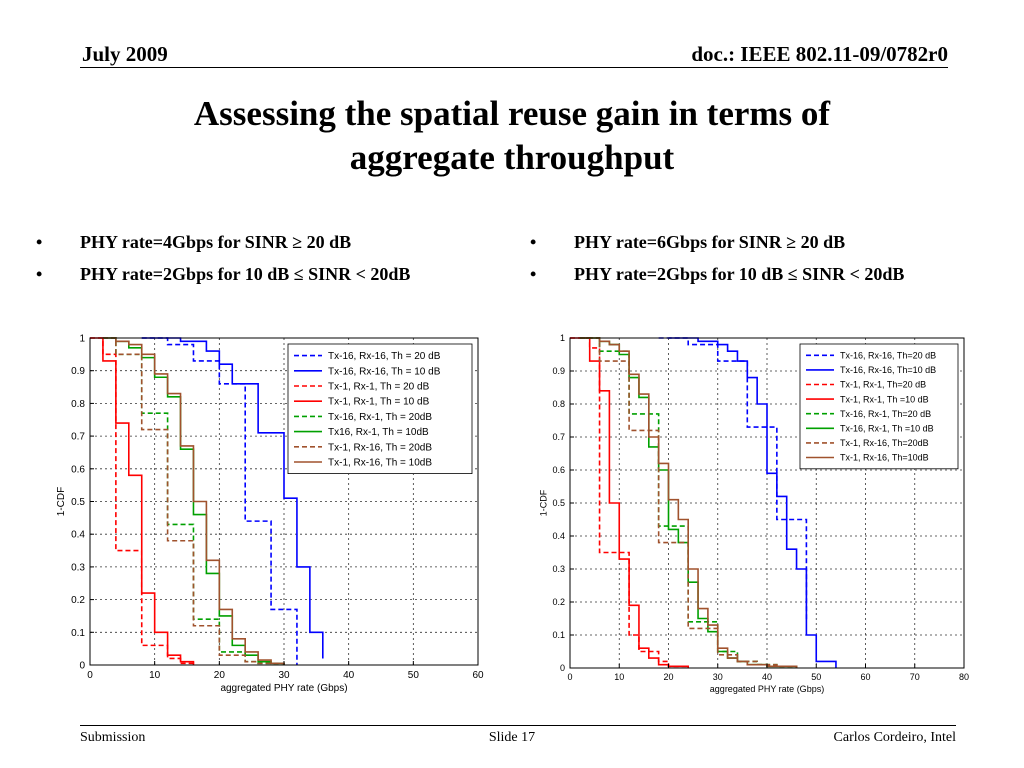 Image resolution: width=1024 pixels, height=768 pixels. Describe the element at coordinates (884, 443) in the screenshot. I see `legend-label: Tx-1, Rx-16, Th=20dB` at that location.